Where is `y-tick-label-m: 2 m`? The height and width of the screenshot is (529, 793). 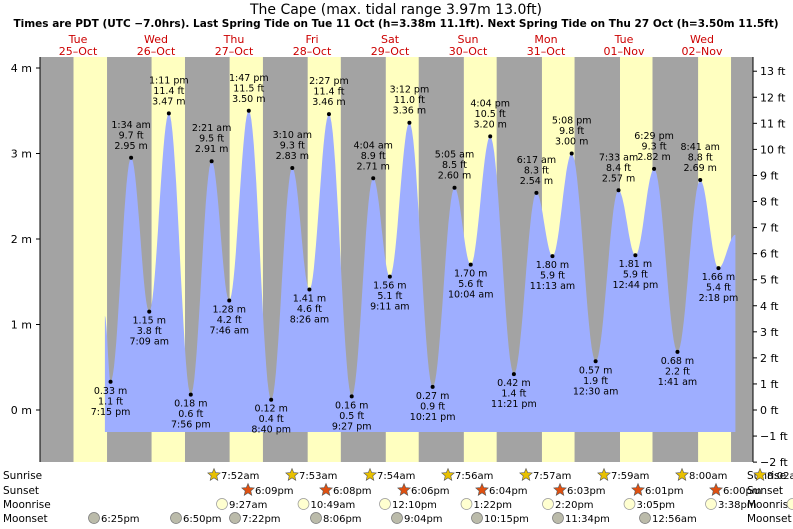
y-tick-label-m: 2 m is located at coordinates (21, 239).